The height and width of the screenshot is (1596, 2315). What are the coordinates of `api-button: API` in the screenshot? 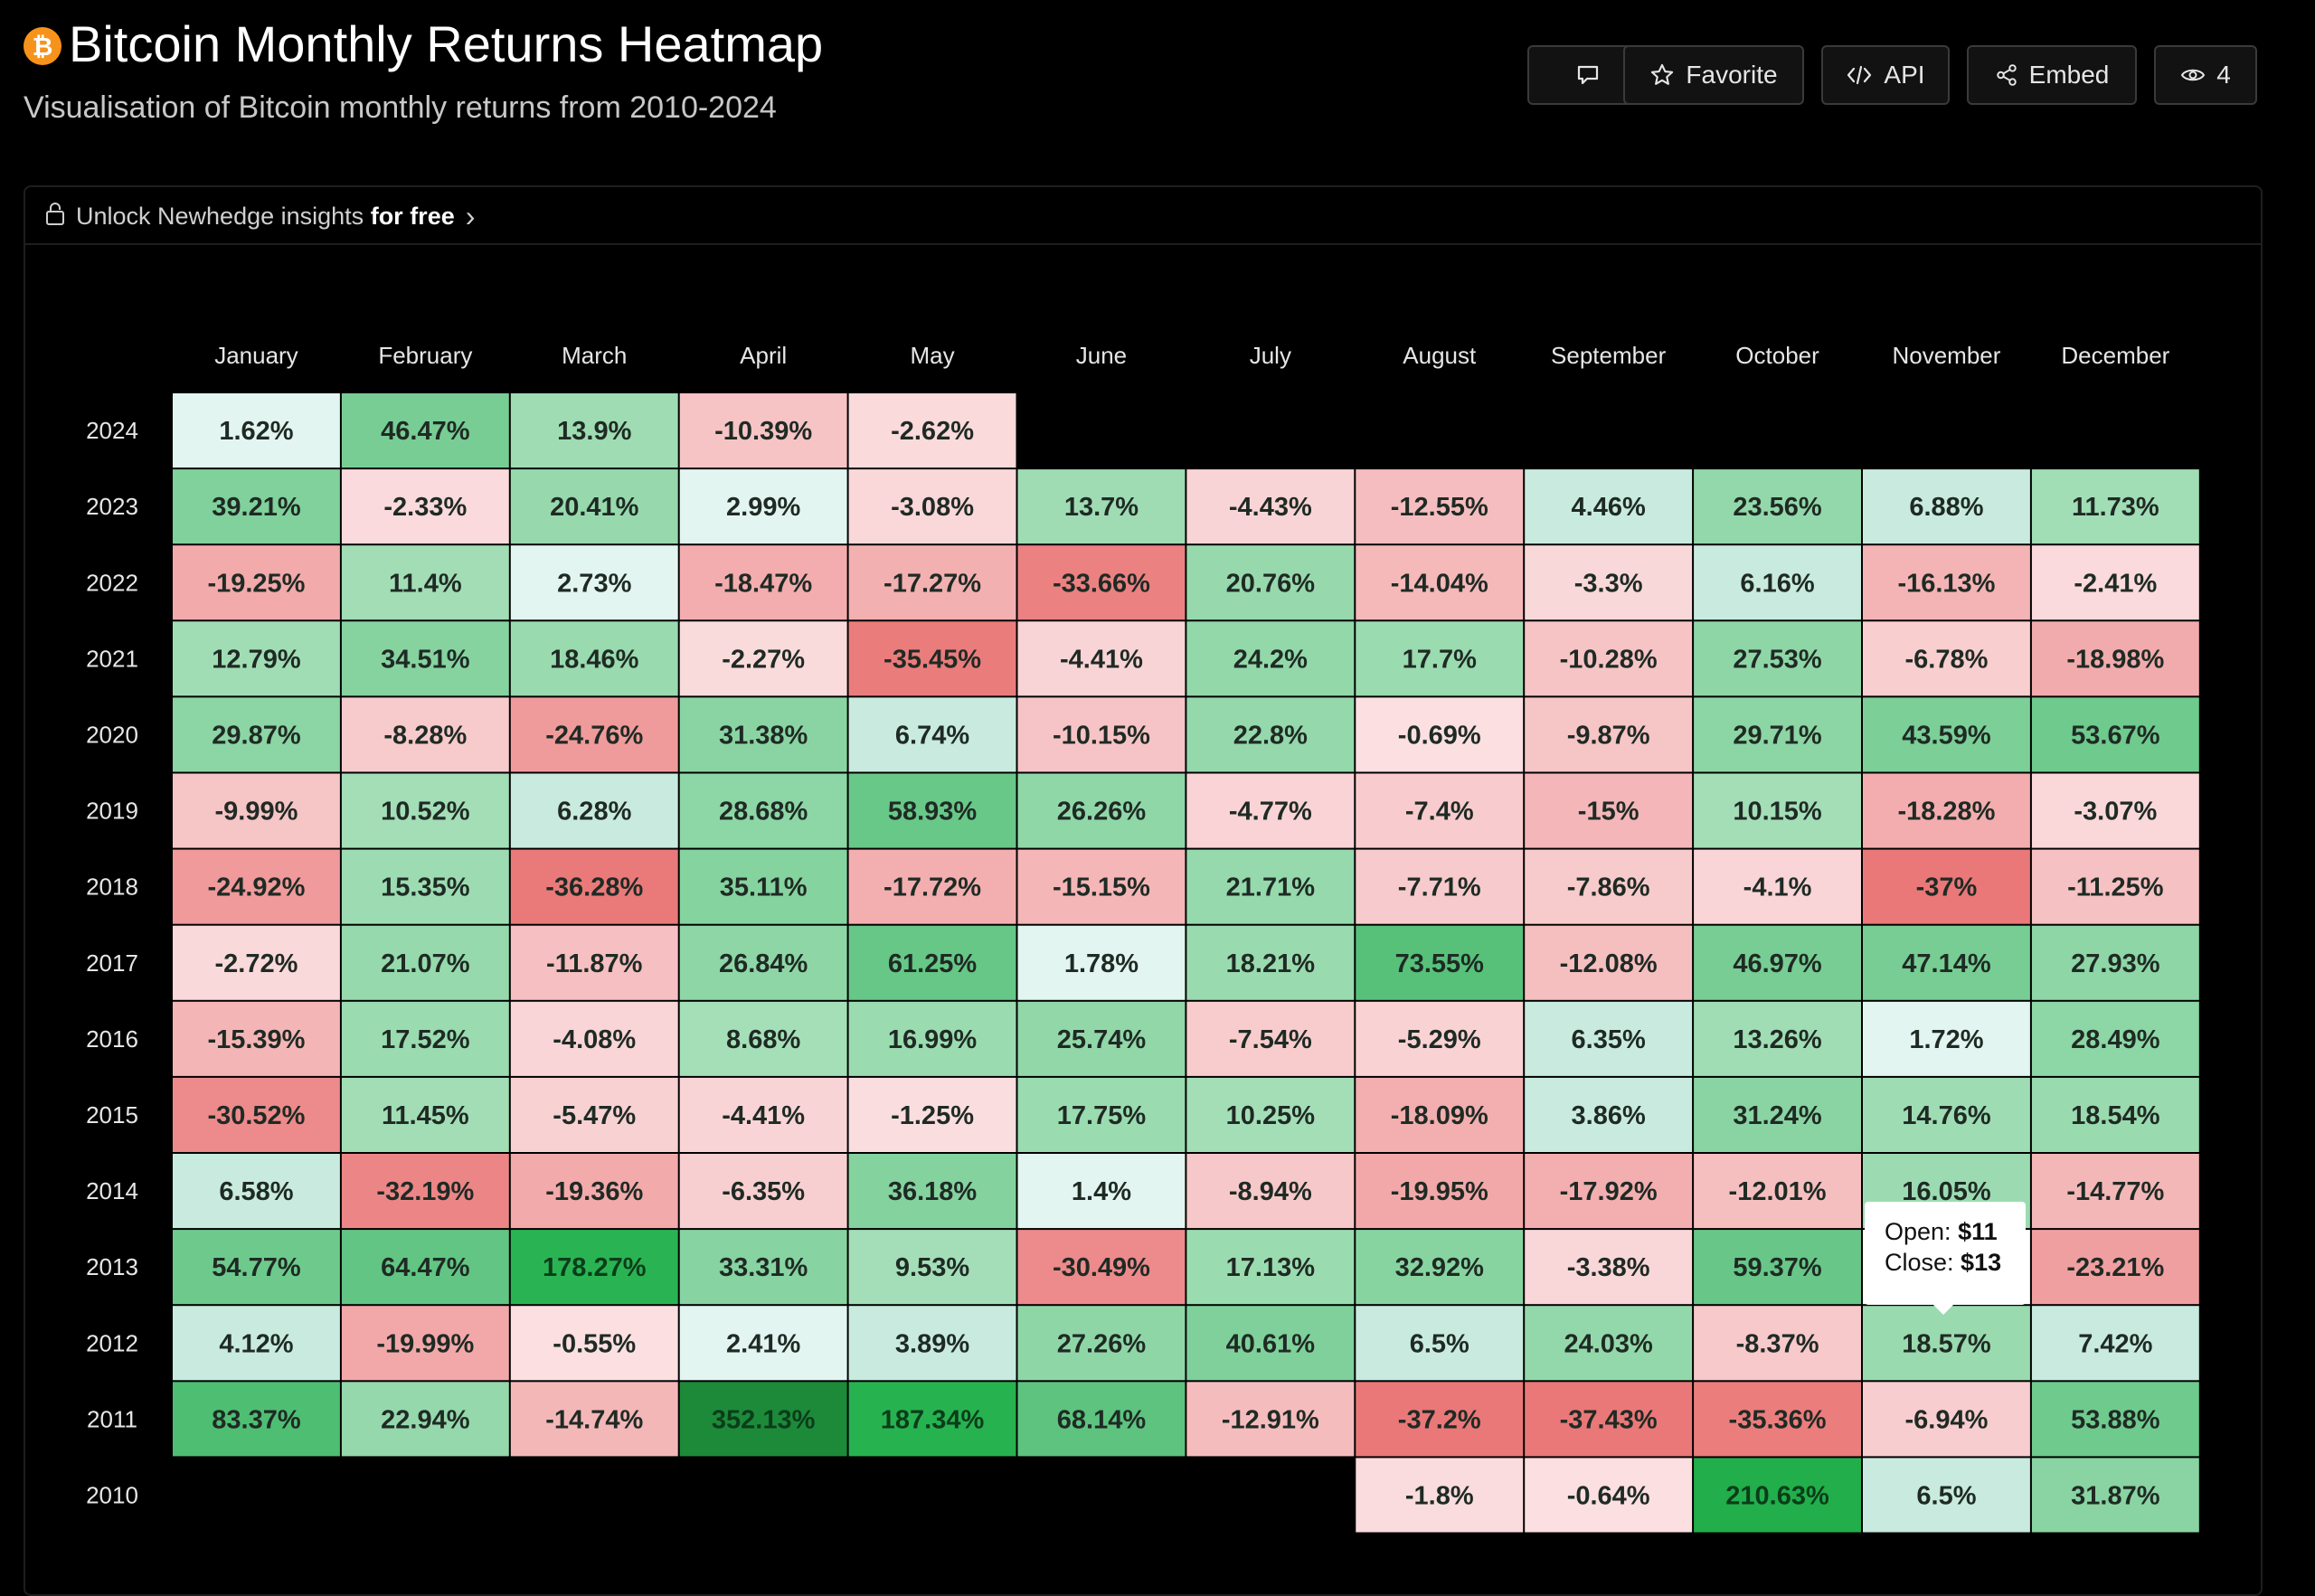 It's located at (1886, 75).